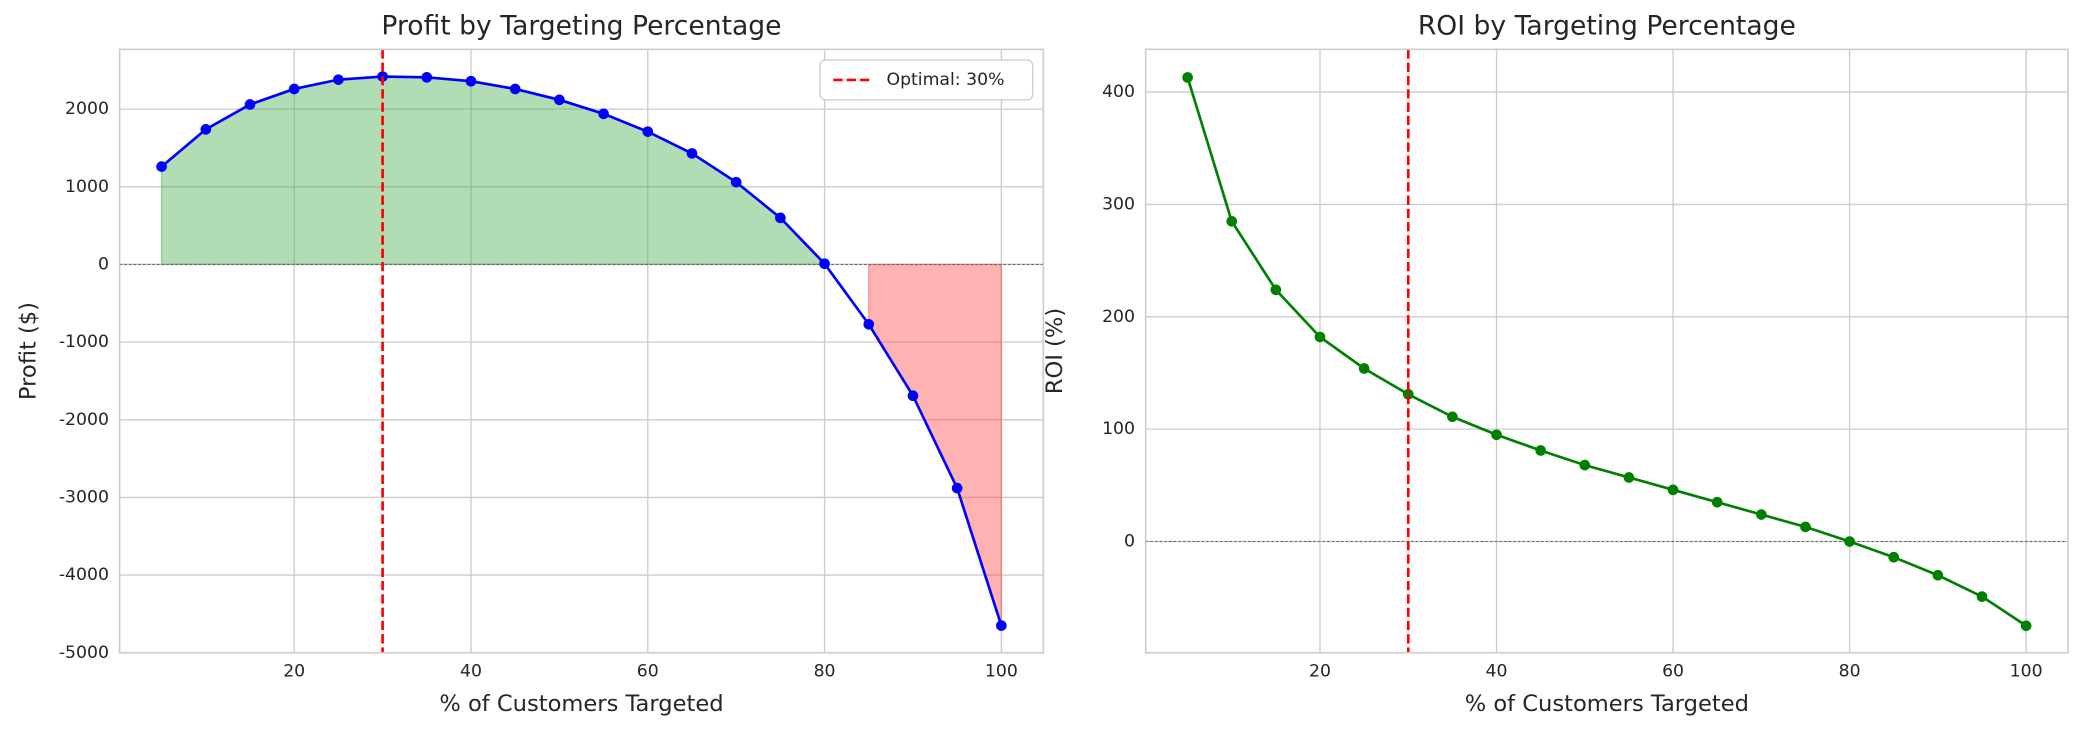 The height and width of the screenshot is (734, 2084). Describe the element at coordinates (87, 187) in the screenshot. I see `y-tick-label: 1000` at that location.